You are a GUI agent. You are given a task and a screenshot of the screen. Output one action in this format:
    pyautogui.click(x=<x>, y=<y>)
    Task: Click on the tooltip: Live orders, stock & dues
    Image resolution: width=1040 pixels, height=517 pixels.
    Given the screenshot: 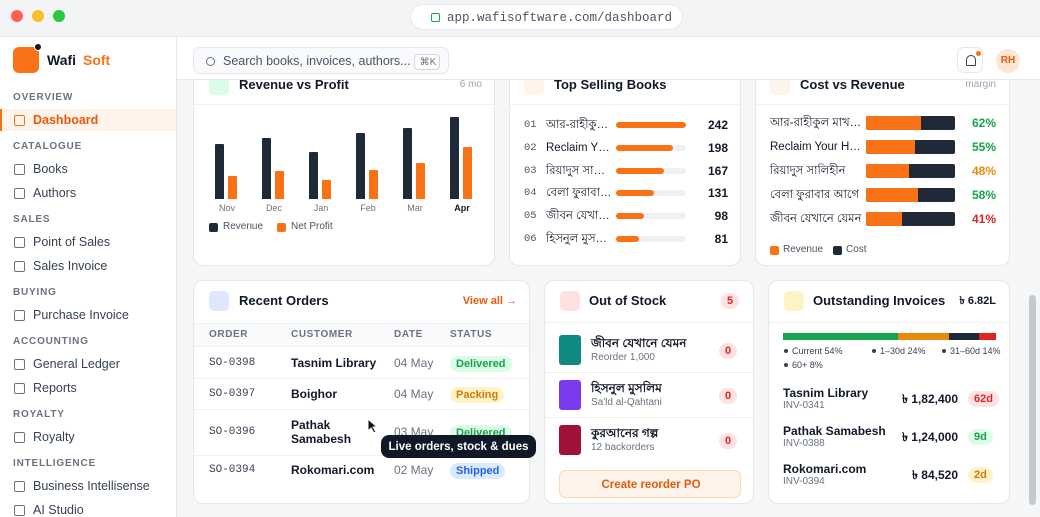 What is the action you would take?
    pyautogui.click(x=458, y=446)
    